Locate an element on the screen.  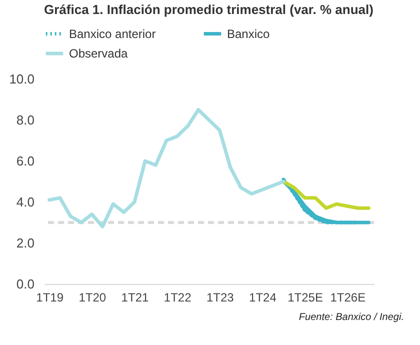
y-tick-label: 8.0 is located at coordinates (25, 120).